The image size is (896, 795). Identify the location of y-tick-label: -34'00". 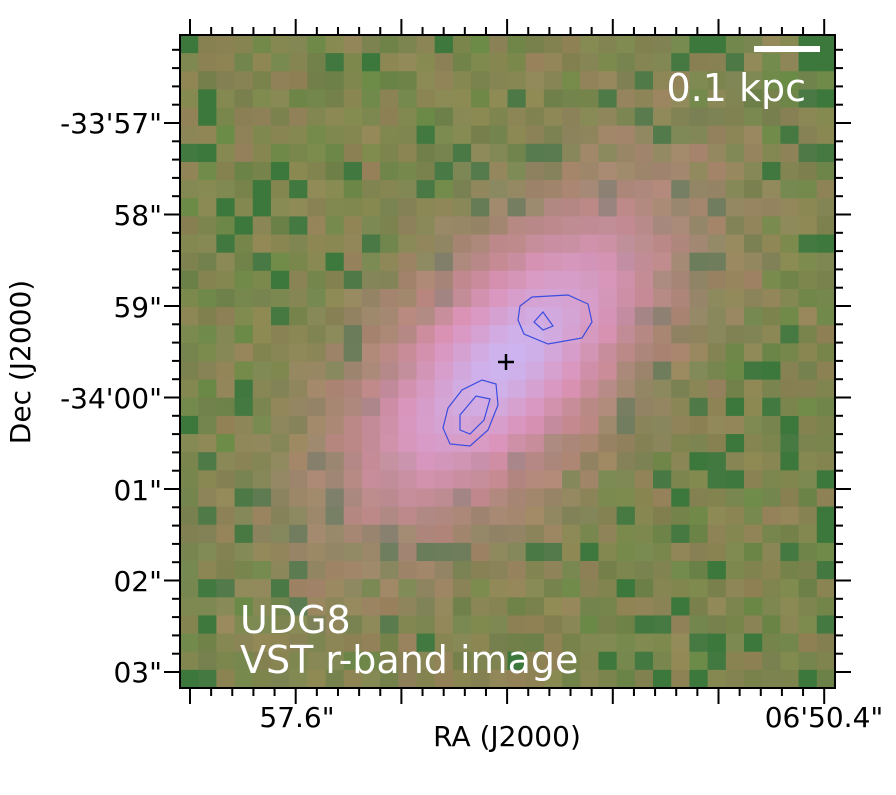
(111, 398).